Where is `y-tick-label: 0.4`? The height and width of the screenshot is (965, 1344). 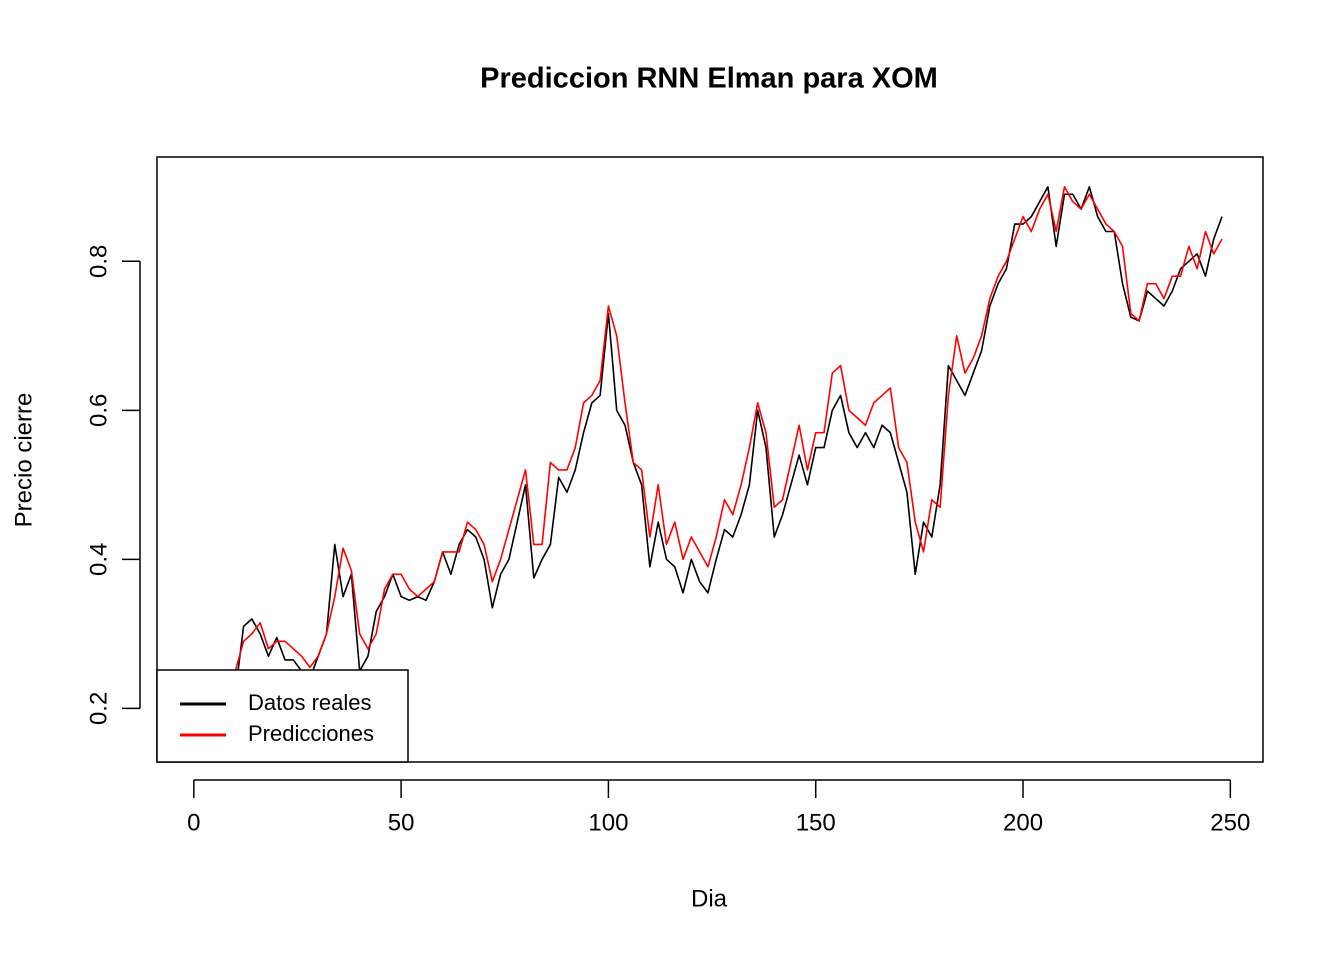
y-tick-label: 0.4 is located at coordinates (98, 559).